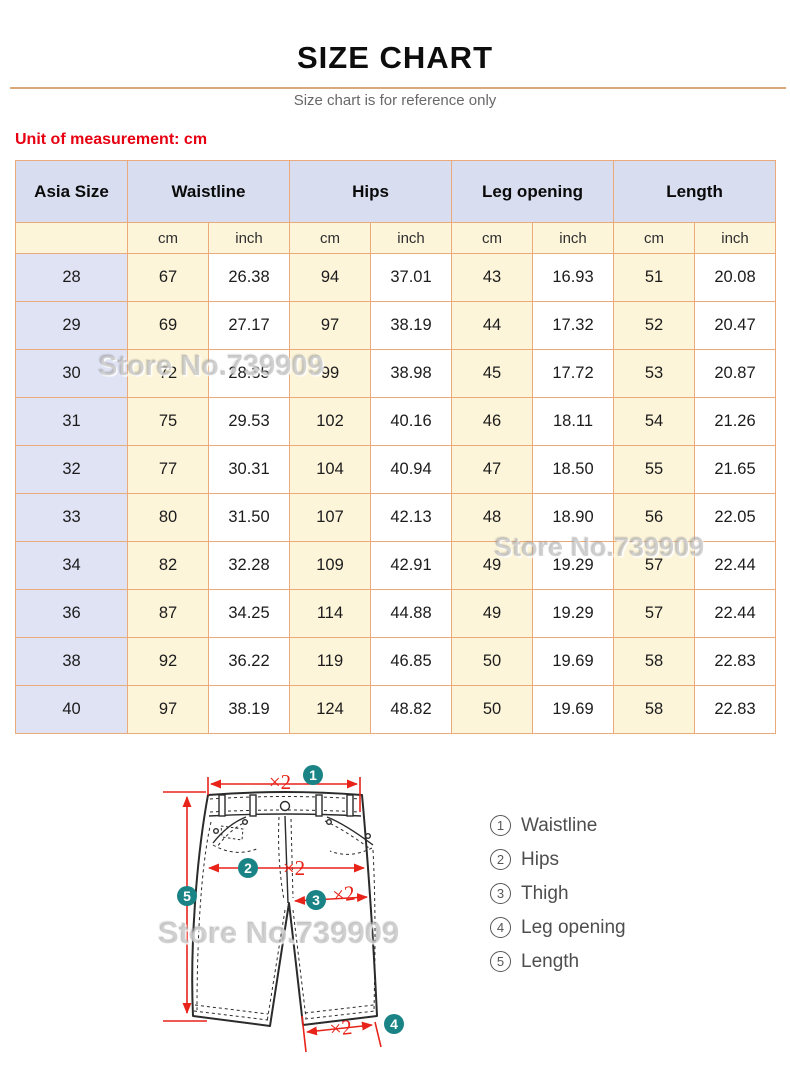 The image size is (790, 1080). What do you see at coordinates (249, 373) in the screenshot?
I see `inch-value-cell: 28.35` at bounding box center [249, 373].